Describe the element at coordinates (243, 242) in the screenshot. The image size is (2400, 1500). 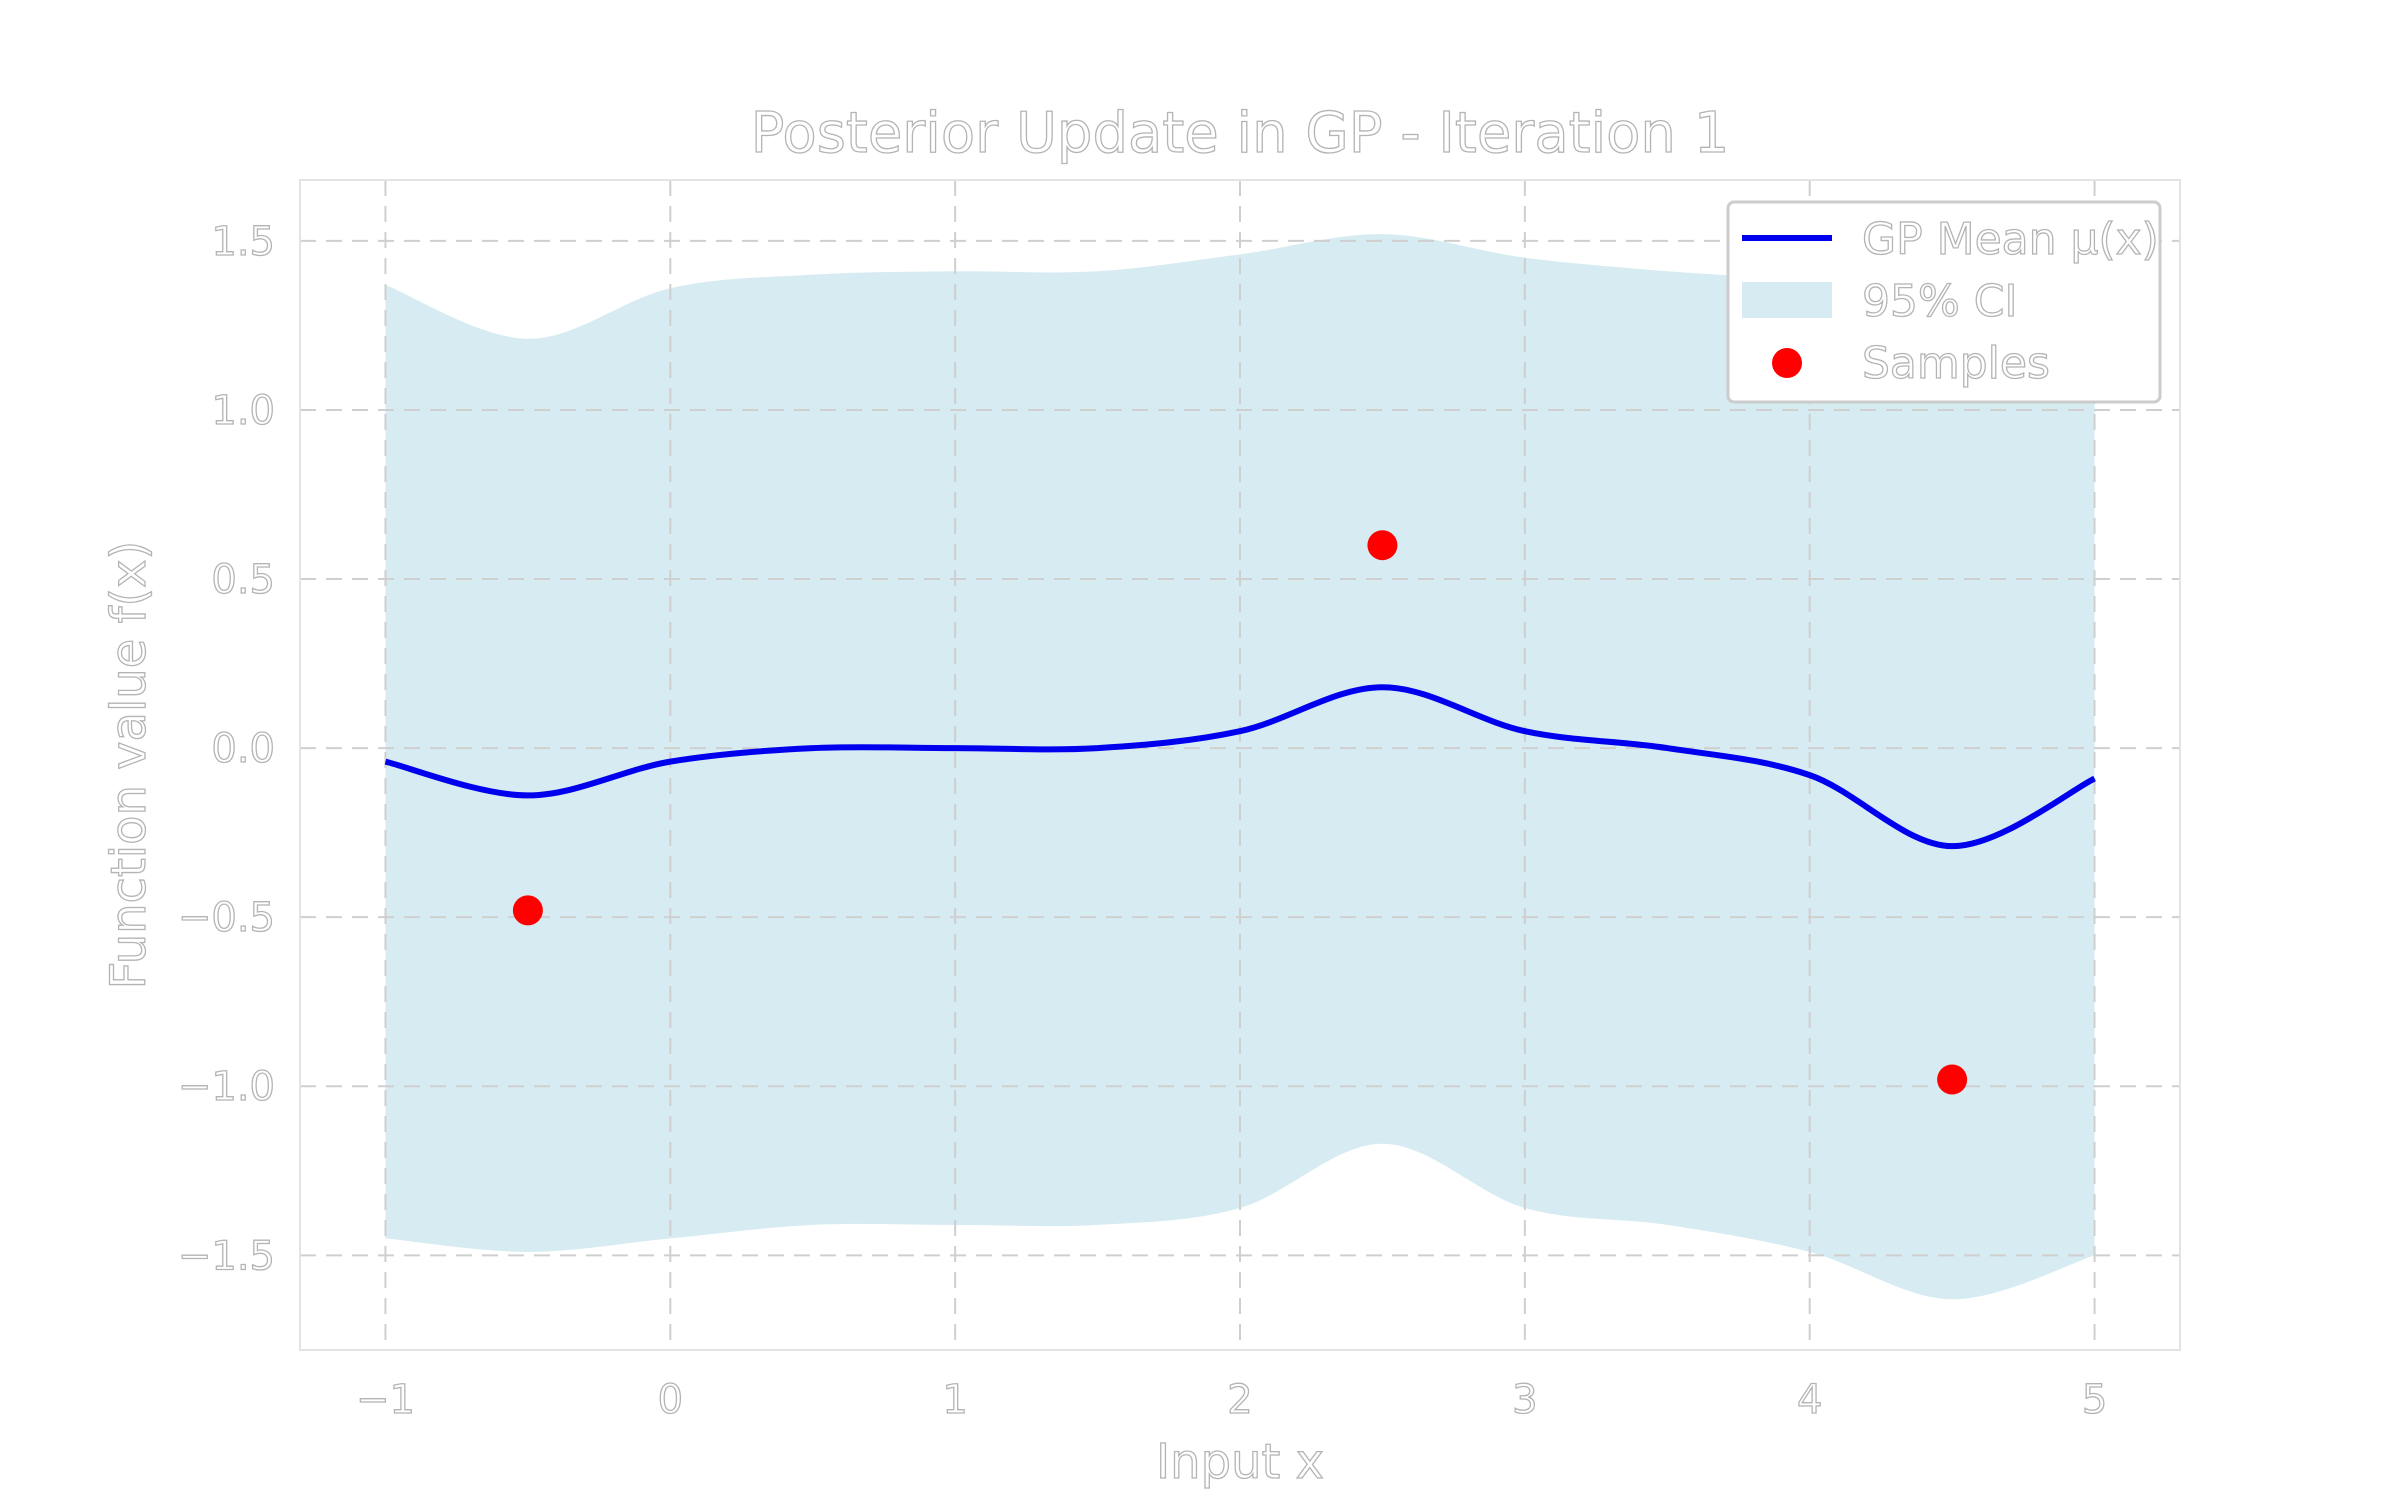
I see `y-tick-label: 1.5` at that location.